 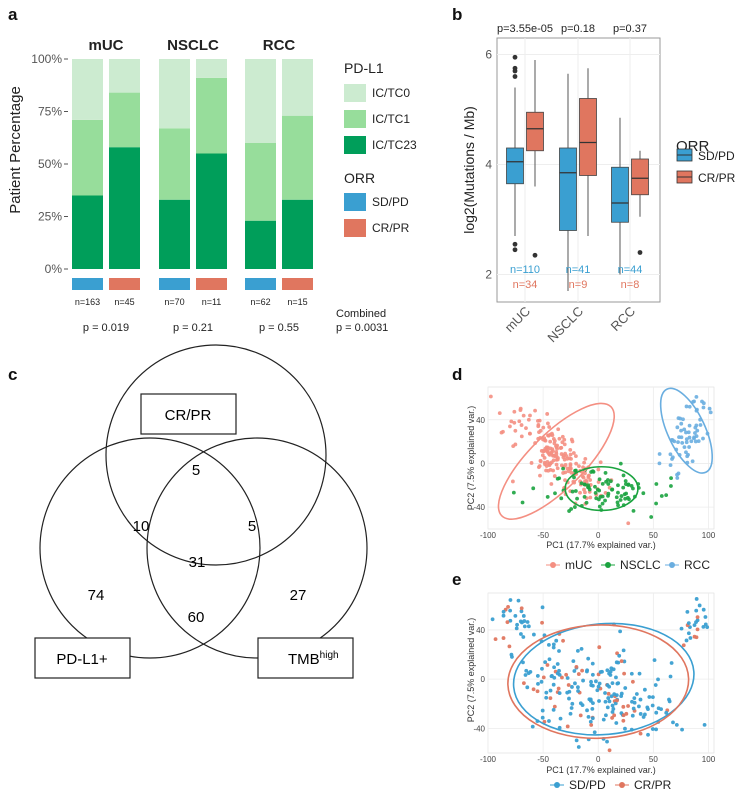 I want to click on venn-count-cr-pd: 10, so click(x=141, y=526).